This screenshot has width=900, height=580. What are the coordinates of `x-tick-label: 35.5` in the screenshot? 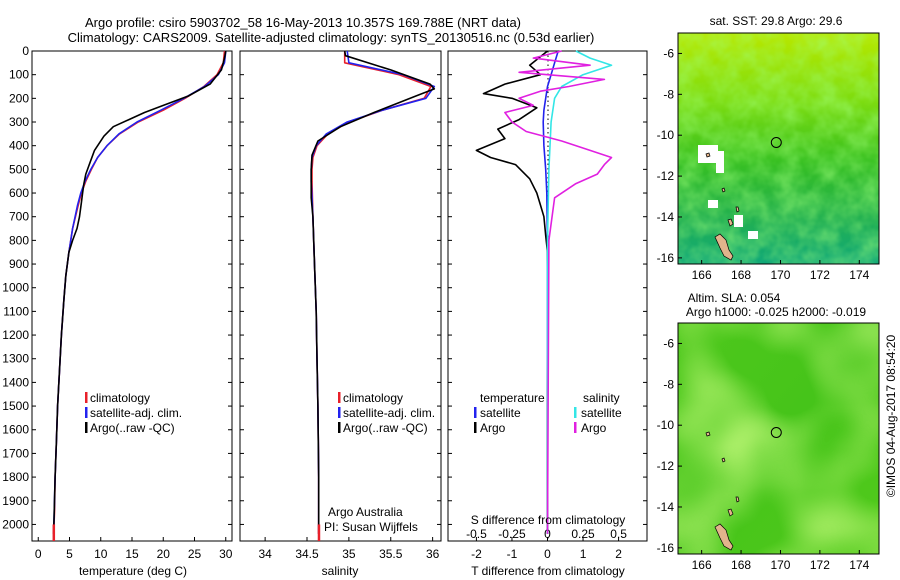 It's located at (391, 554).